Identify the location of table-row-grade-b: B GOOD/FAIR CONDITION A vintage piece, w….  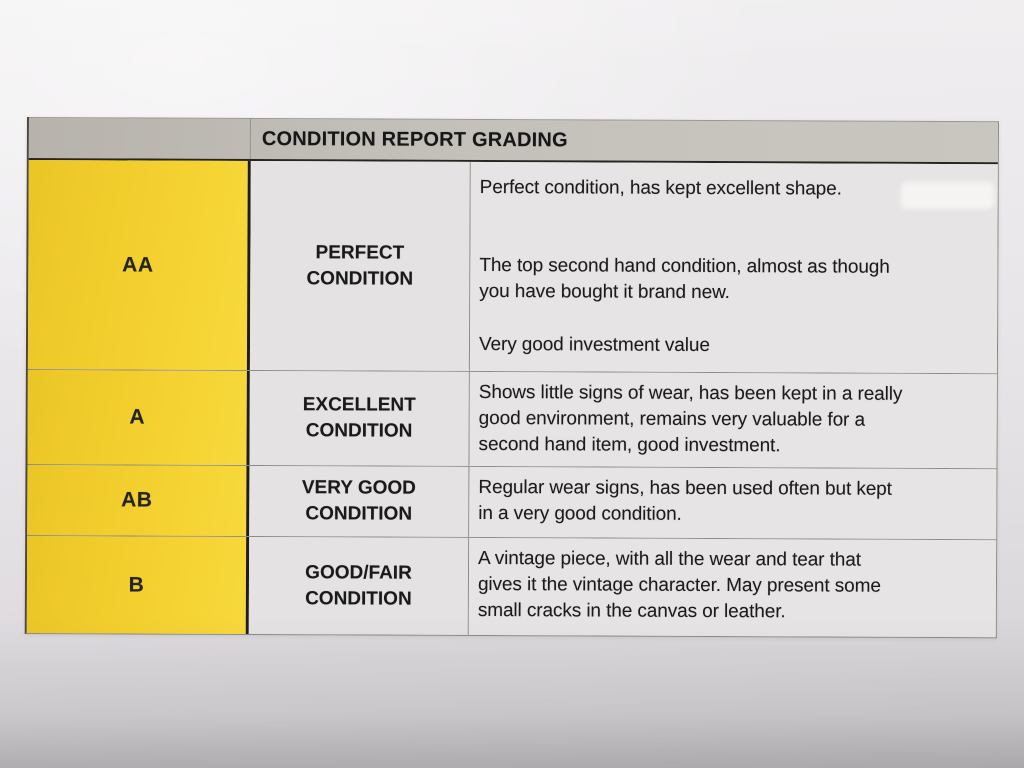
(511, 587).